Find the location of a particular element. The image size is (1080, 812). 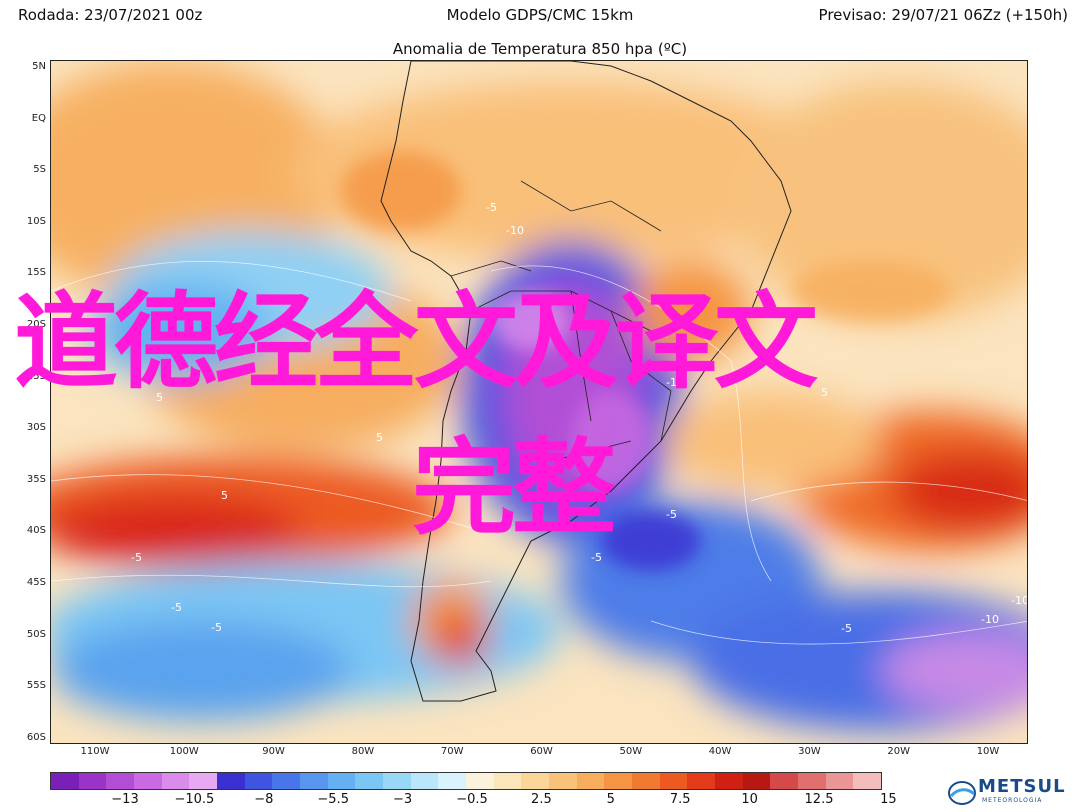

latitude-label: 5S is located at coordinates (39, 170).